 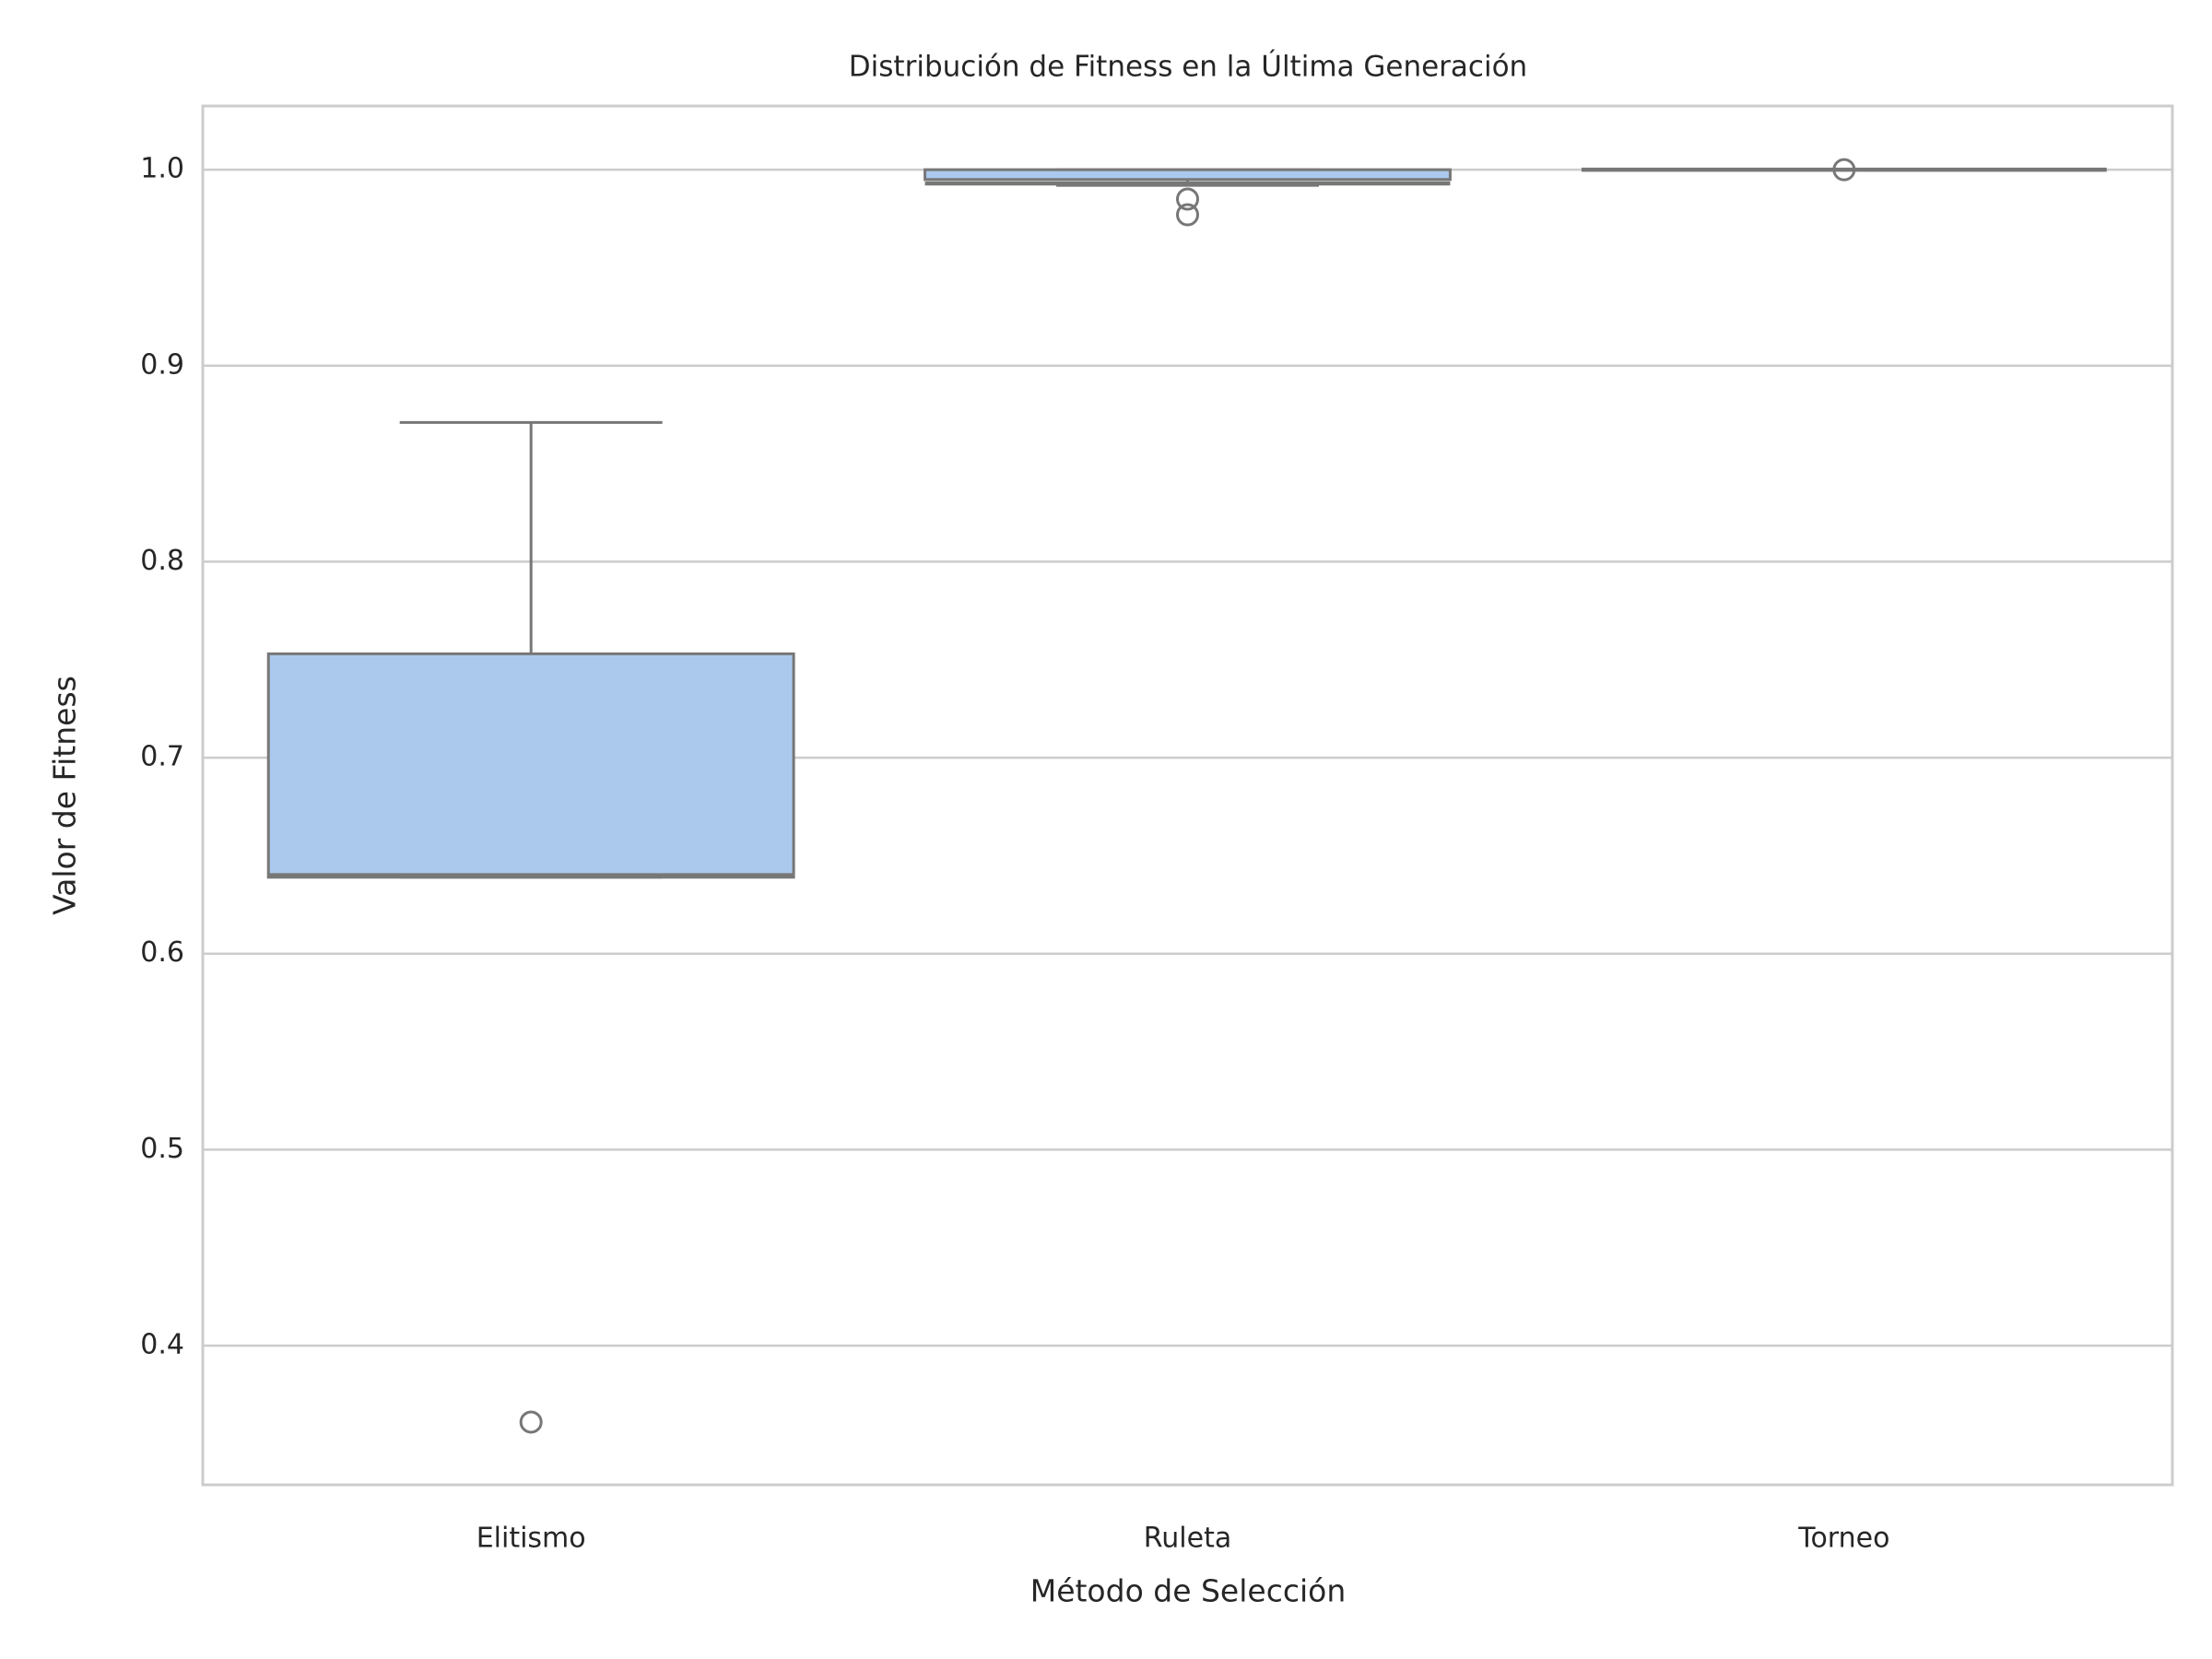 I want to click on y-tick-label: 0.8, so click(x=162, y=561).